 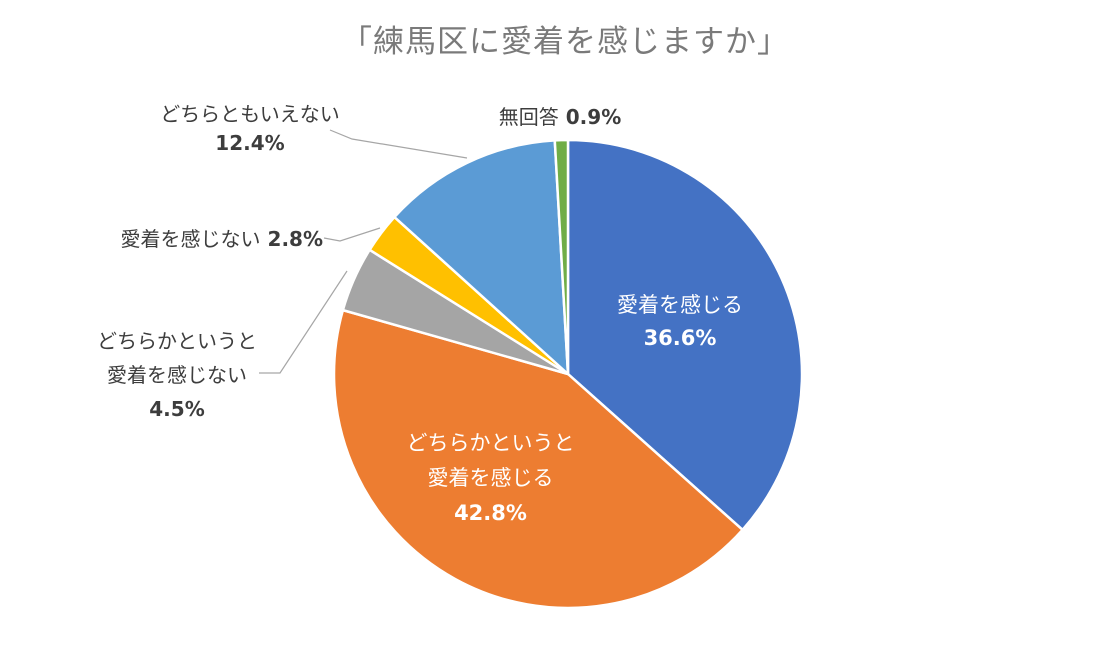 I want to click on leader-lines, so click(x=363, y=251).